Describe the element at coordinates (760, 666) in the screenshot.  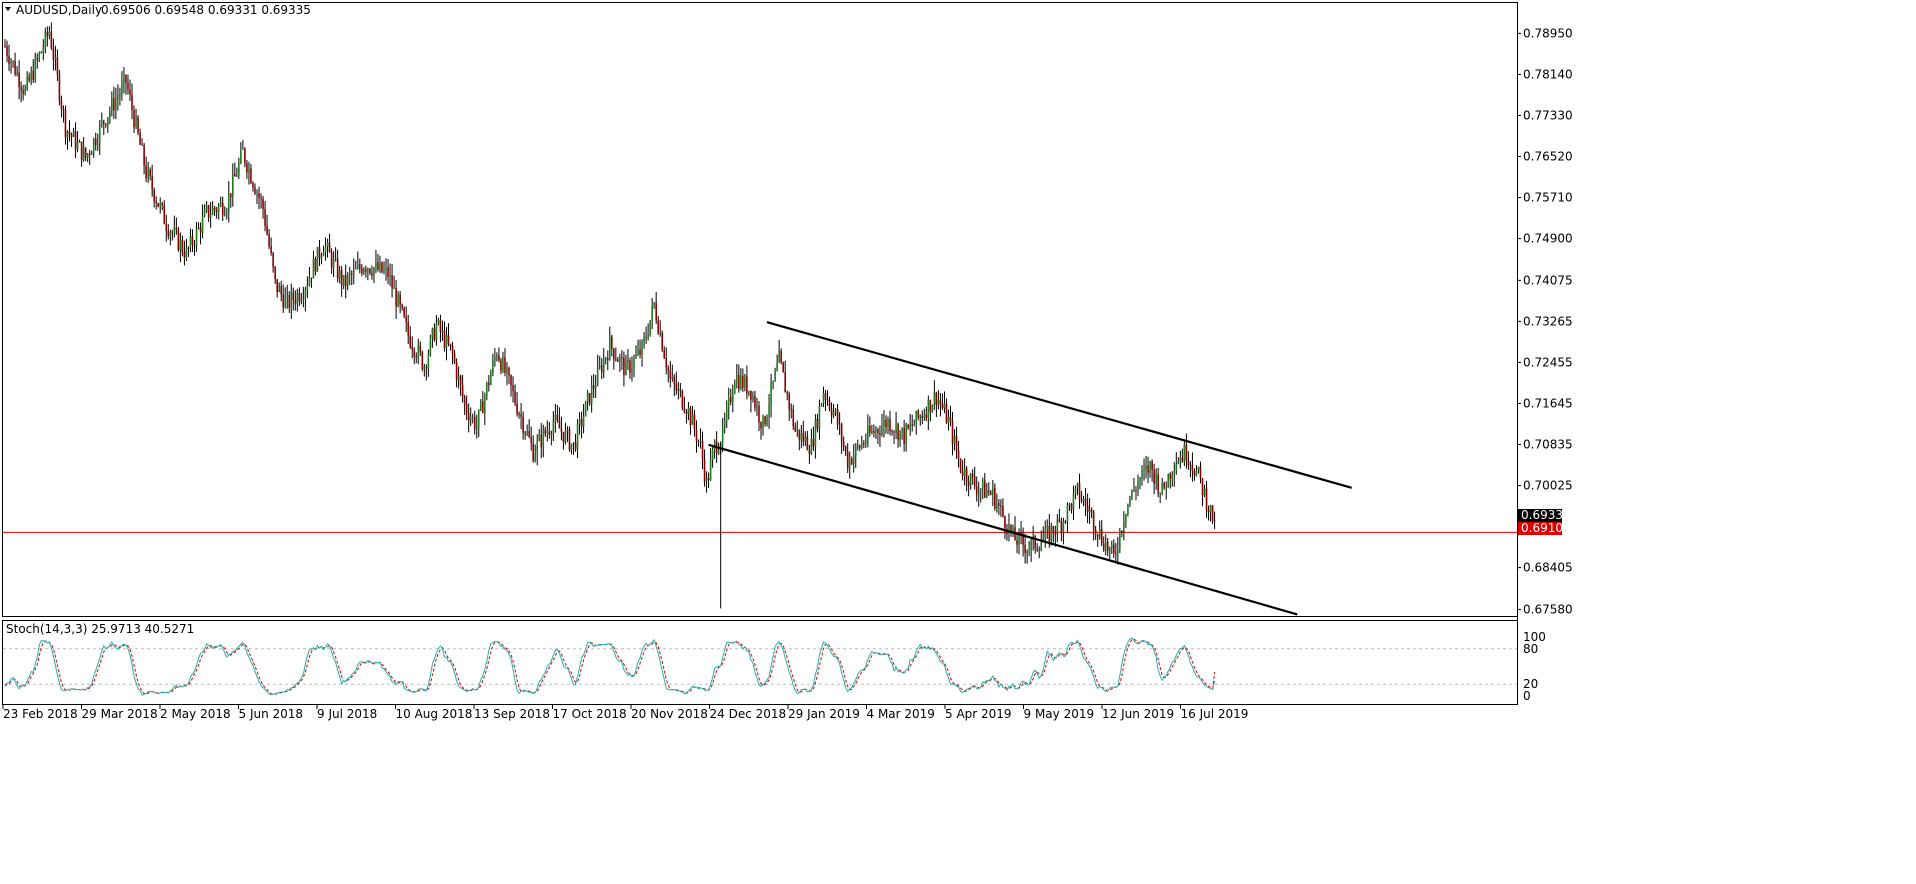
I see `stoch-level-lines` at that location.